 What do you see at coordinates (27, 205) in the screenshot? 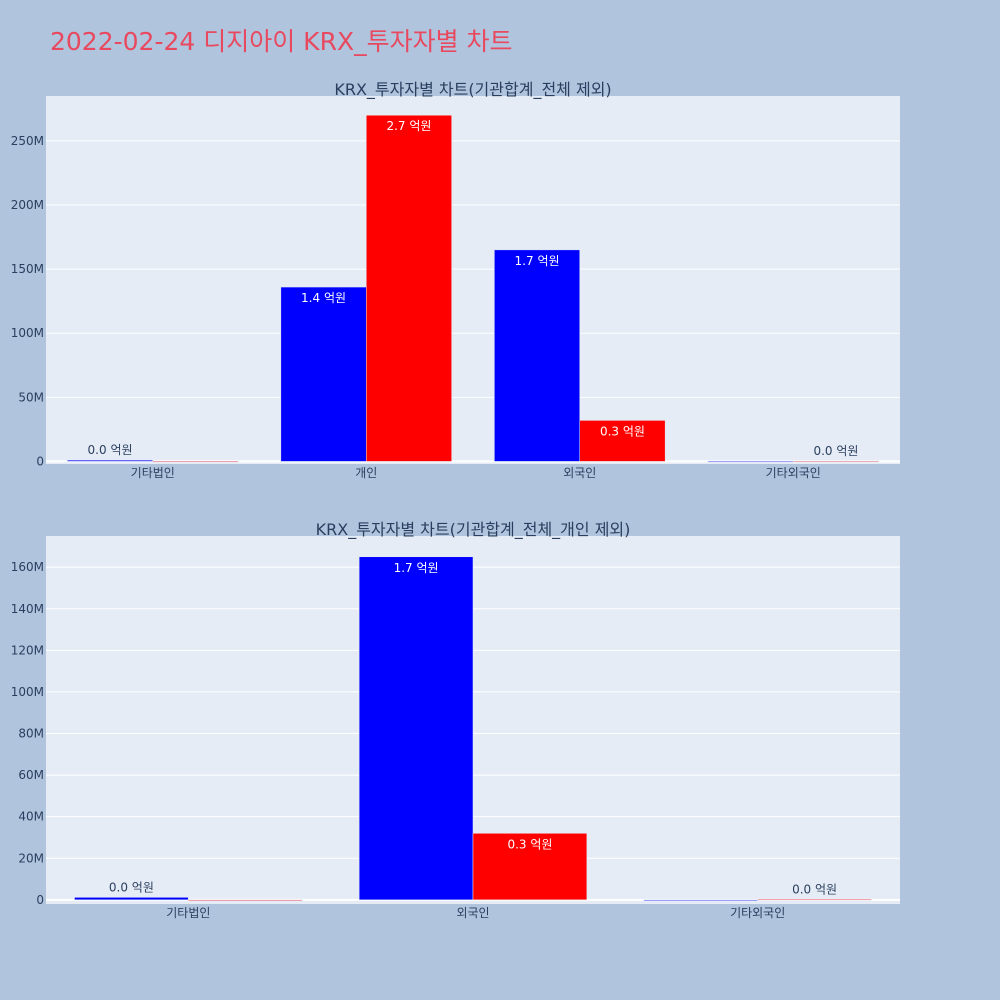
I see `y-tick-label: 200M` at bounding box center [27, 205].